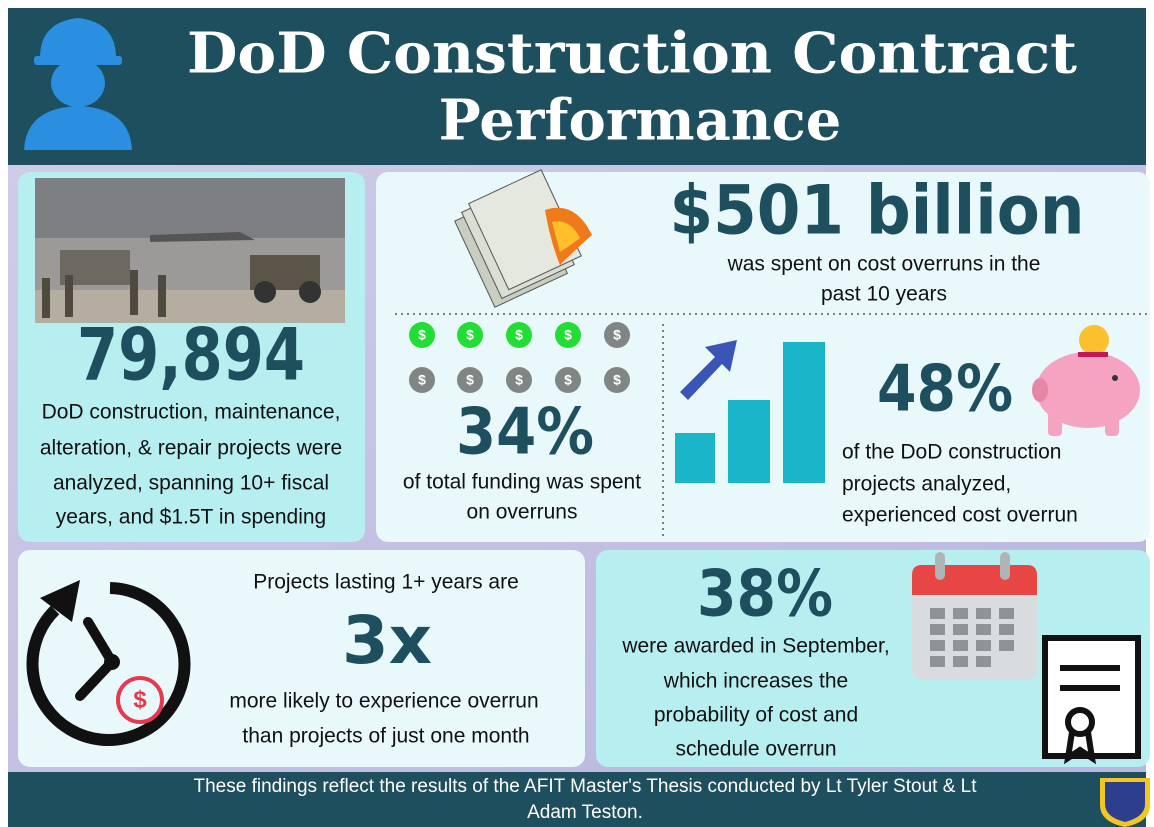 The image size is (1154, 827). What do you see at coordinates (951, 452) in the screenshot?
I see `stat-text: of the DoD construction` at bounding box center [951, 452].